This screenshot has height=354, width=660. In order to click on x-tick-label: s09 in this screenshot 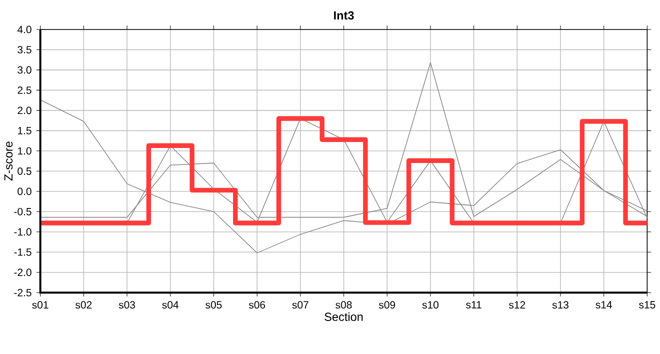, I will do `click(387, 305)`.